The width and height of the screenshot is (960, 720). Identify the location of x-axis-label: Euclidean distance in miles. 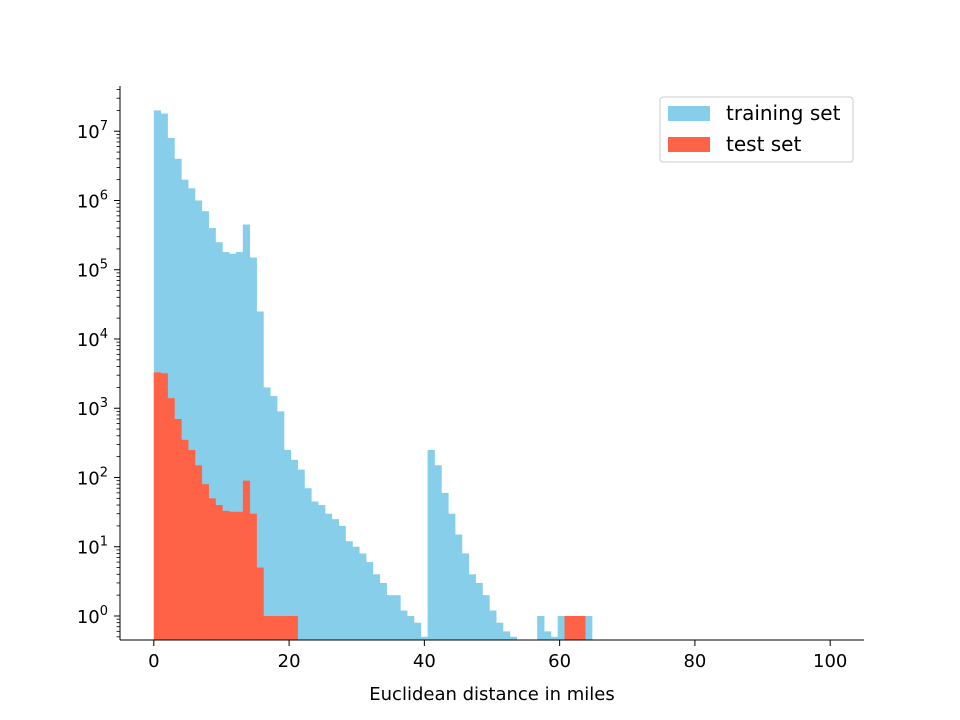
(491, 694).